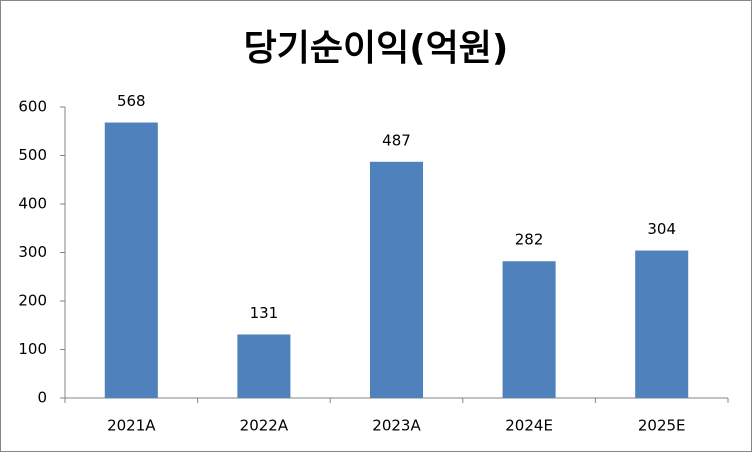  What do you see at coordinates (32, 107) in the screenshot?
I see `y-tick-label: 600` at bounding box center [32, 107].